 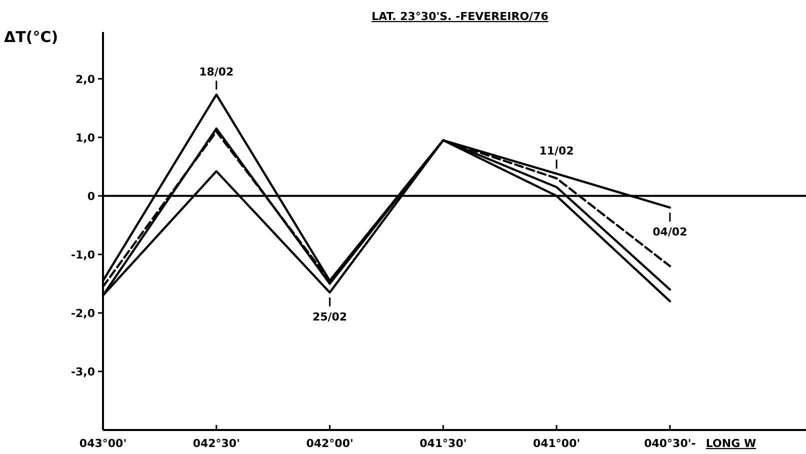 I want to click on x-tick-label: 041°30', so click(x=443, y=443).